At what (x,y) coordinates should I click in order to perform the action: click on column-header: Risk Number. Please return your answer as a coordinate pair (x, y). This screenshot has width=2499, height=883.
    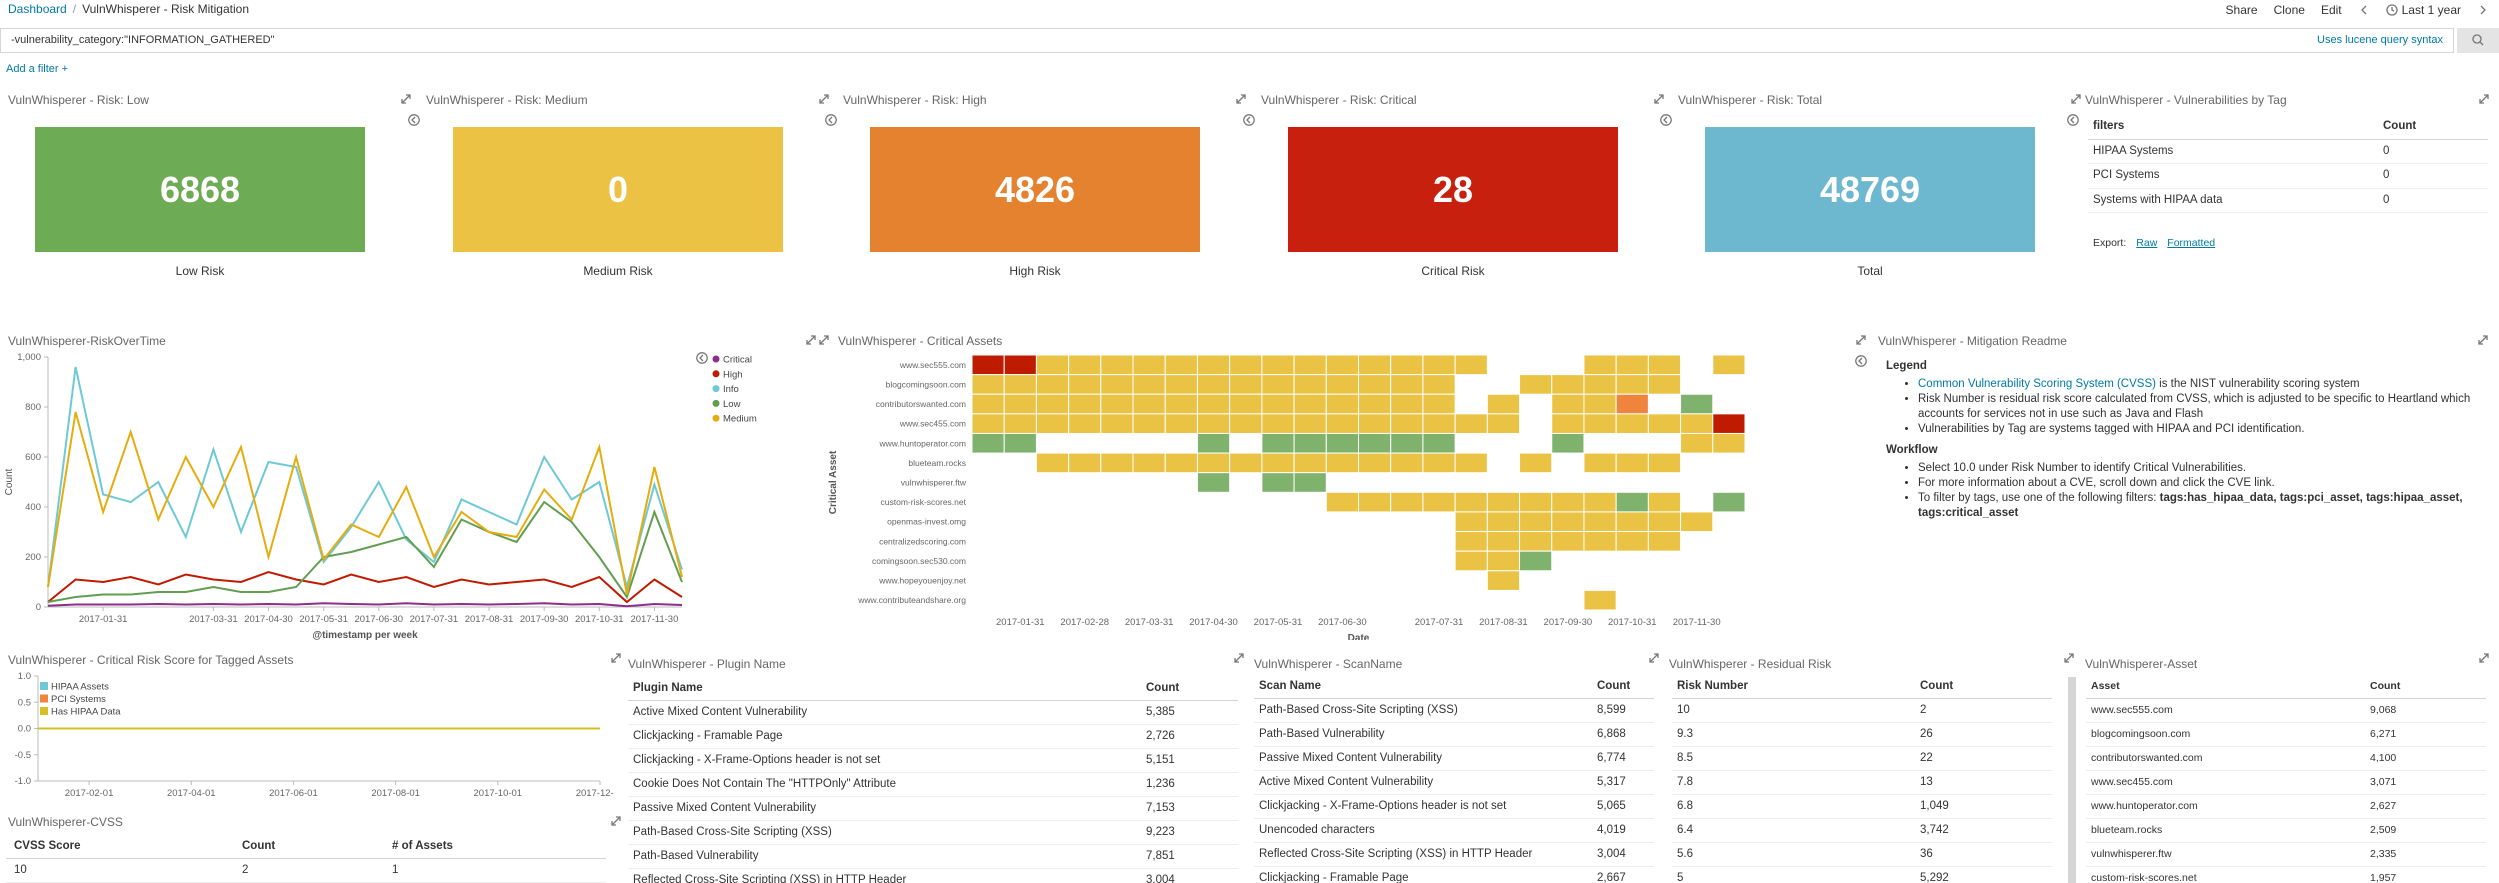
    Looking at the image, I should click on (1712, 686).